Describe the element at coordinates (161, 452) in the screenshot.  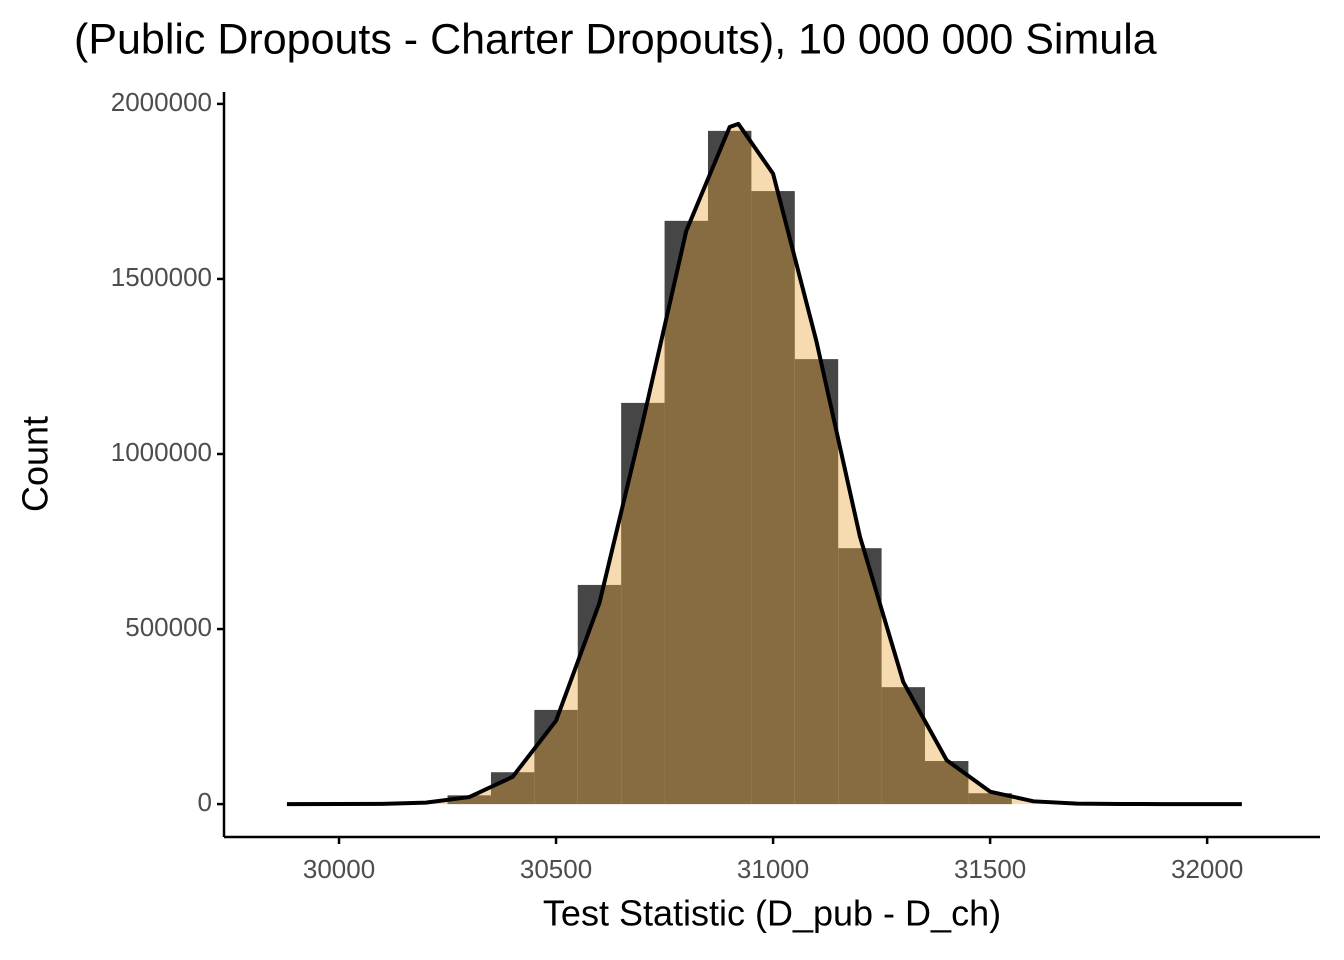
I see `y-tick-label: 1000000` at that location.